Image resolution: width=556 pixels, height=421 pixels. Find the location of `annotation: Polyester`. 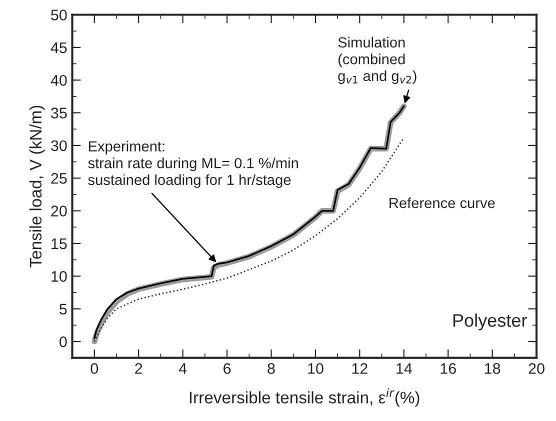

annotation: Polyester is located at coordinates (490, 322).